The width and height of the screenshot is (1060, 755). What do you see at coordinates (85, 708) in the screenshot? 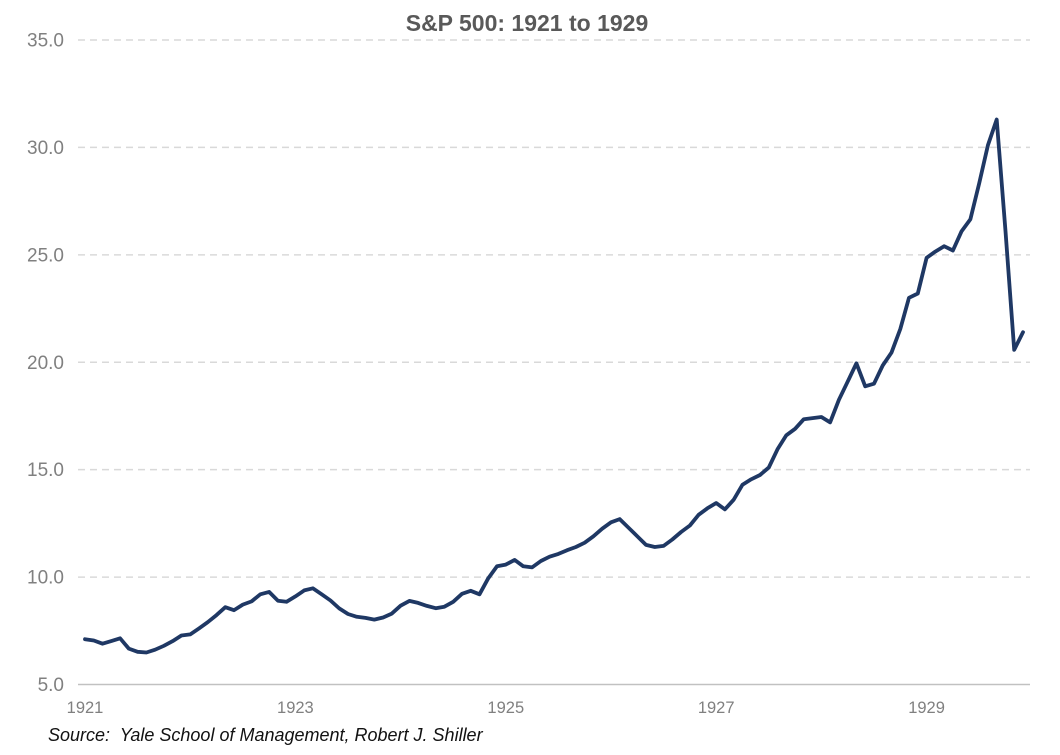
I see `x-tick-label: 1921` at bounding box center [85, 708].